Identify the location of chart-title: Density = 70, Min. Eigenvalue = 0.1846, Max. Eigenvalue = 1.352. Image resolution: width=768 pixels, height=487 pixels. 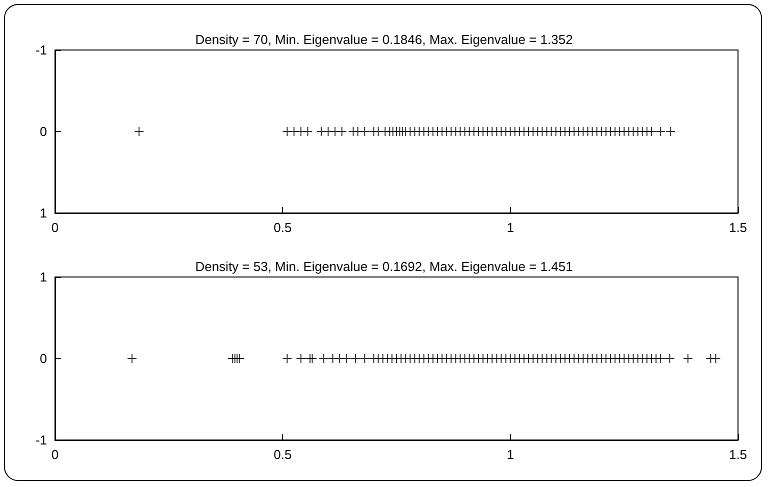
(384, 39).